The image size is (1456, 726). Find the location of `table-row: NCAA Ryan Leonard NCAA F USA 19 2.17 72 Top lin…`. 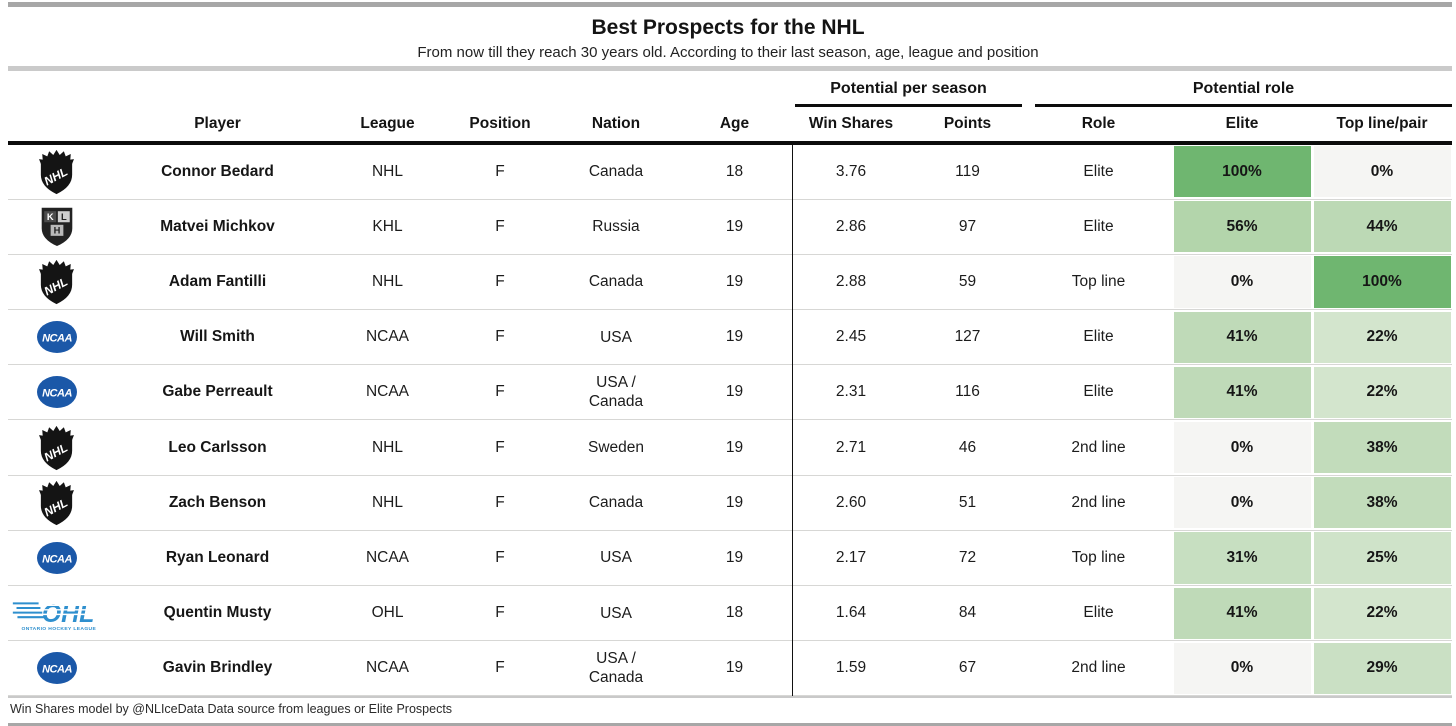

table-row: NCAA Ryan Leonard NCAA F USA 19 2.17 72 Top lin… is located at coordinates (730, 558).